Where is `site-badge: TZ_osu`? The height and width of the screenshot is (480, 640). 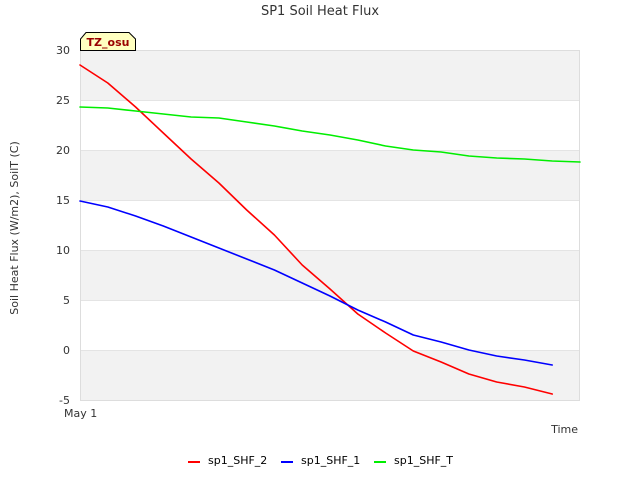
site-badge: TZ_osu is located at coordinates (108, 41).